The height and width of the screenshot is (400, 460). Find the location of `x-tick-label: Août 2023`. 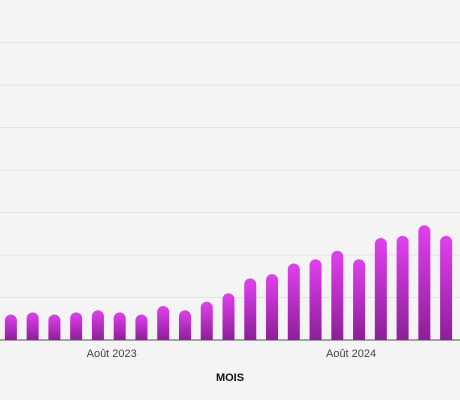

x-tick-label: Août 2023 is located at coordinates (112, 354).